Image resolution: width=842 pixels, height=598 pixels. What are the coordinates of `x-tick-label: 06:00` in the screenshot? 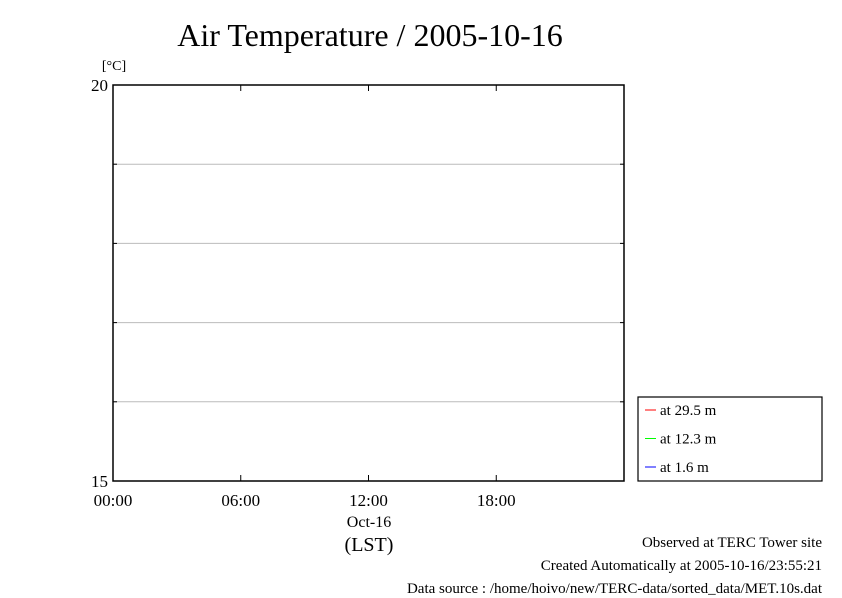 It's located at (240, 500).